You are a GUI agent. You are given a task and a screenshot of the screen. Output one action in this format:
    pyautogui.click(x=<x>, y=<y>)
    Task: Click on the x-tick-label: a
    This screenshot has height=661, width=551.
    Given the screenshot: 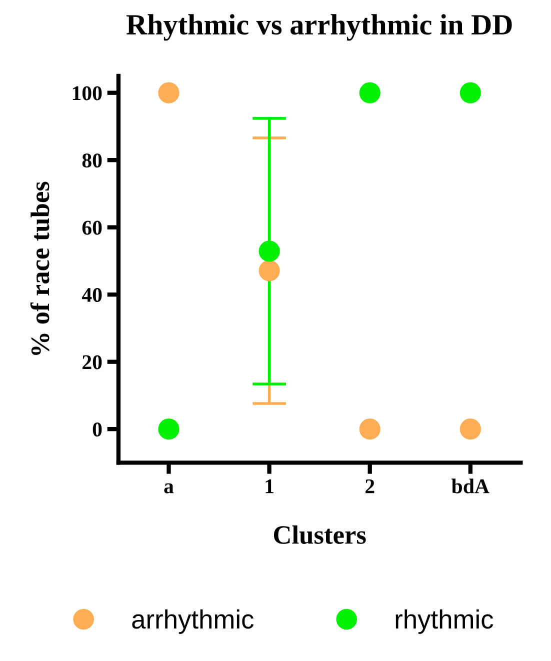 What is the action you would take?
    pyautogui.click(x=169, y=488)
    